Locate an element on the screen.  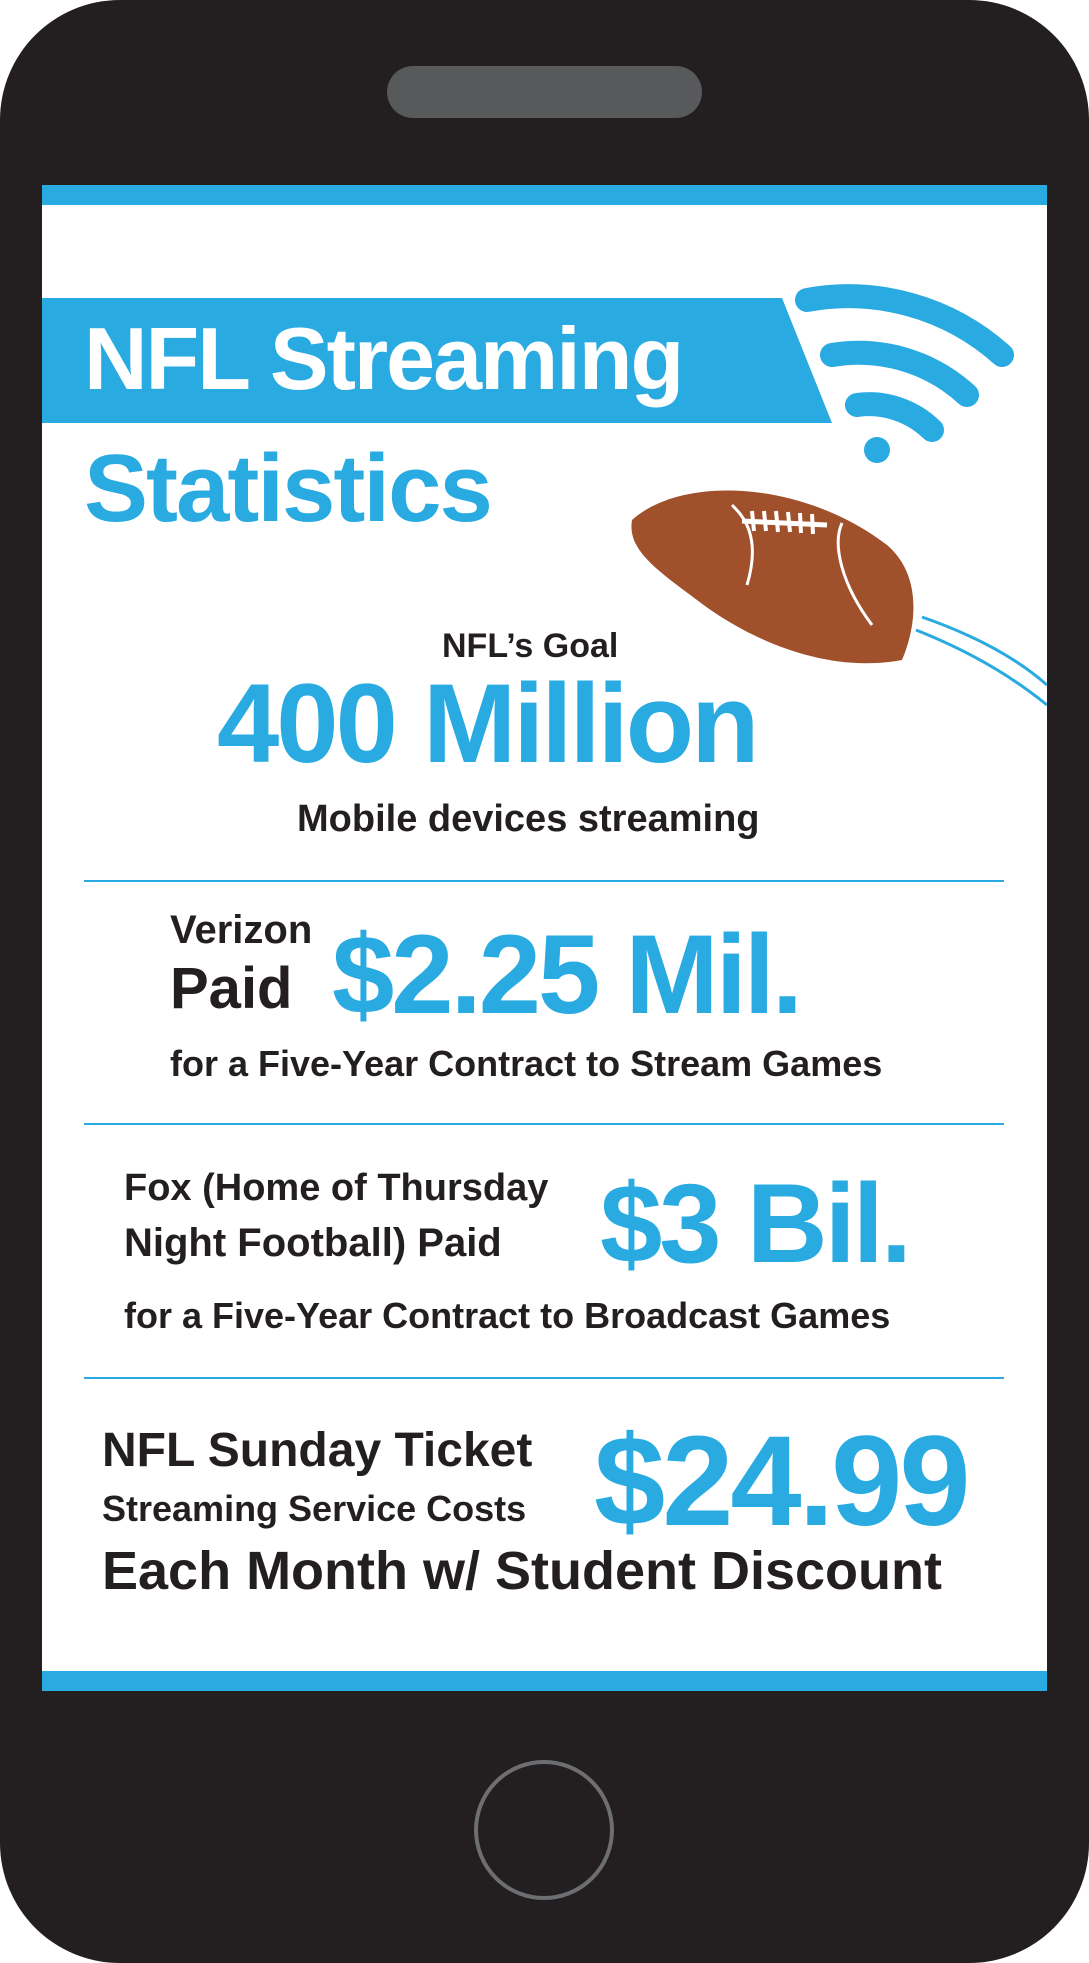
verizon-caption: for a Five-Year Contract to Stream Games is located at coordinates (526, 1063).